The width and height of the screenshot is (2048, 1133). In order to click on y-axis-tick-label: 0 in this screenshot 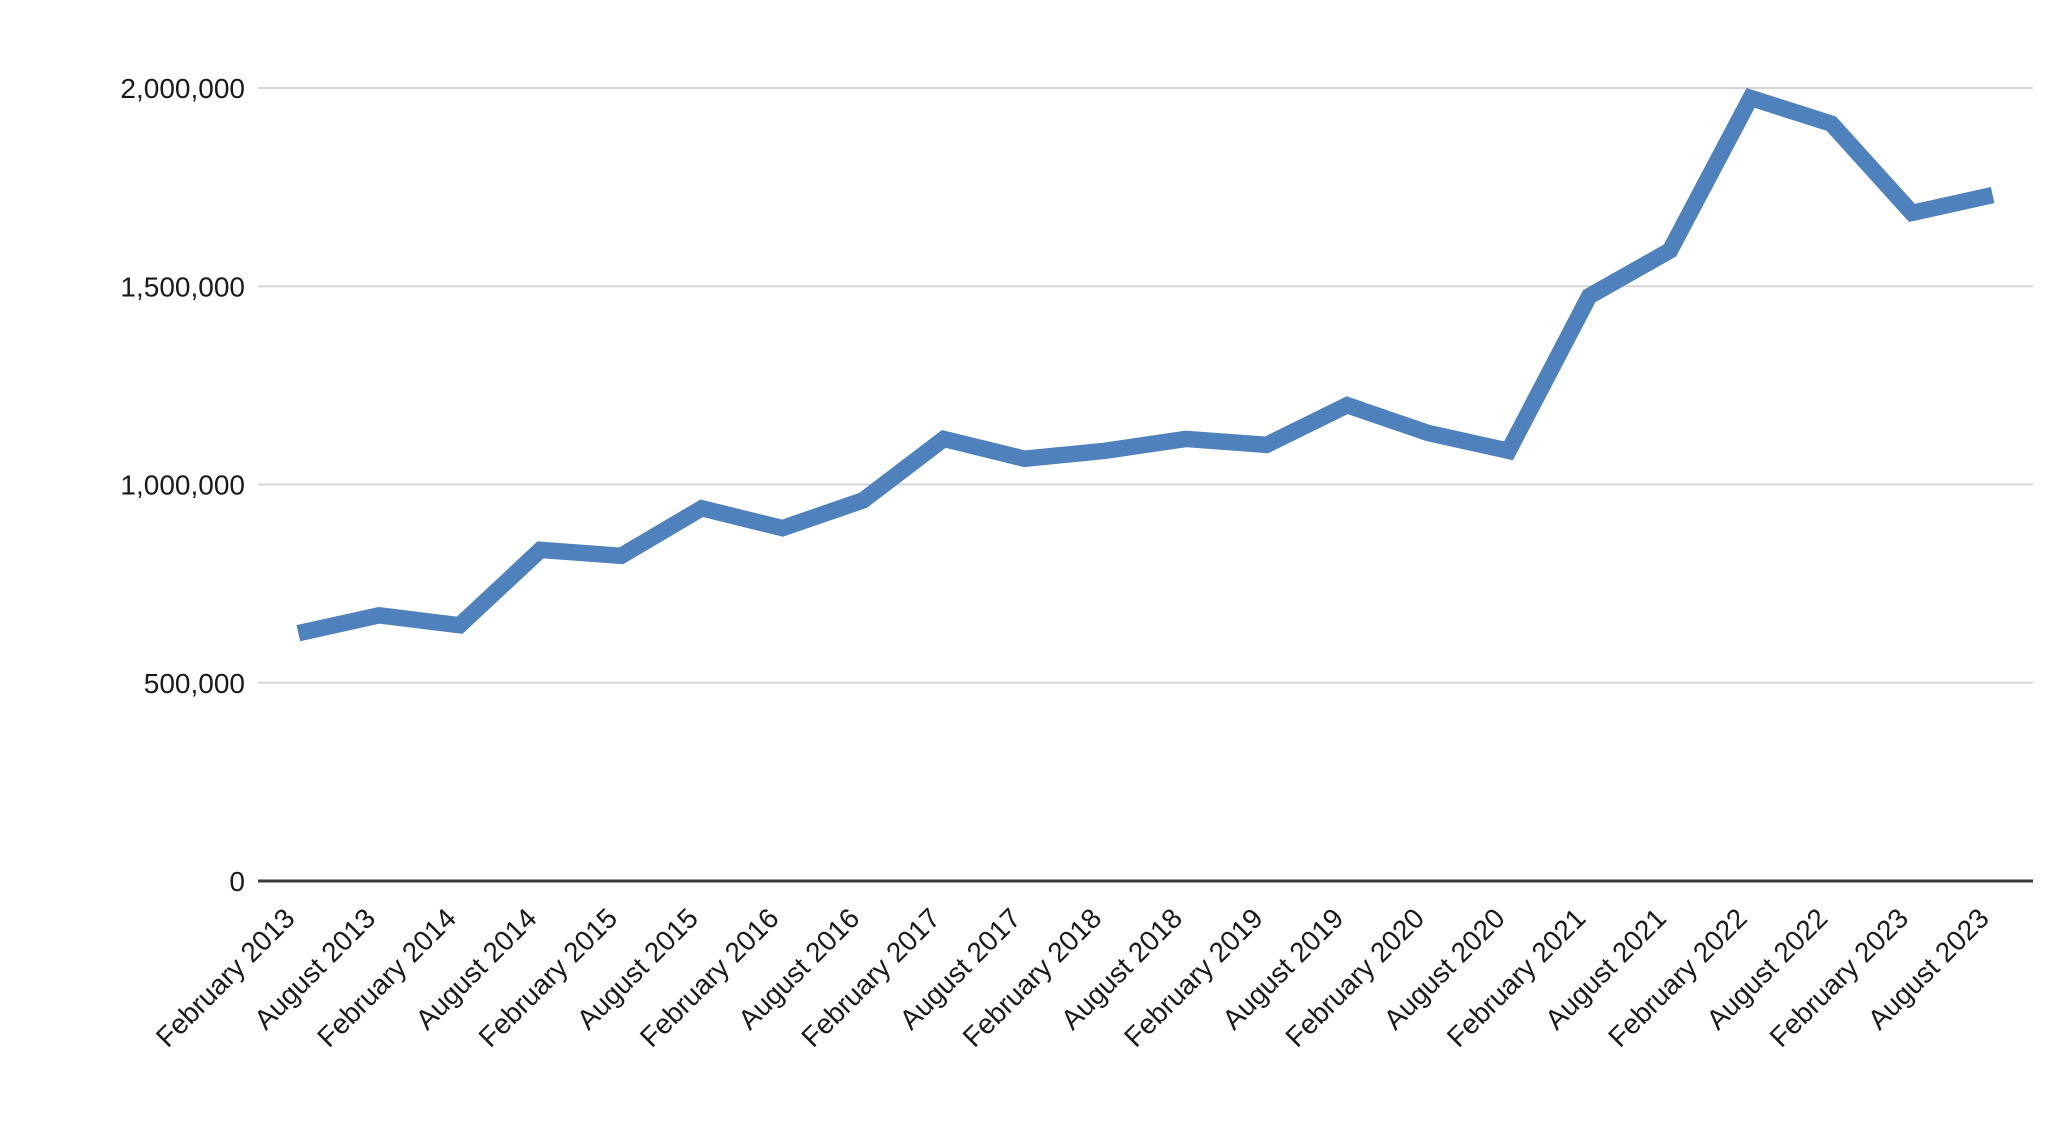, I will do `click(237, 881)`.